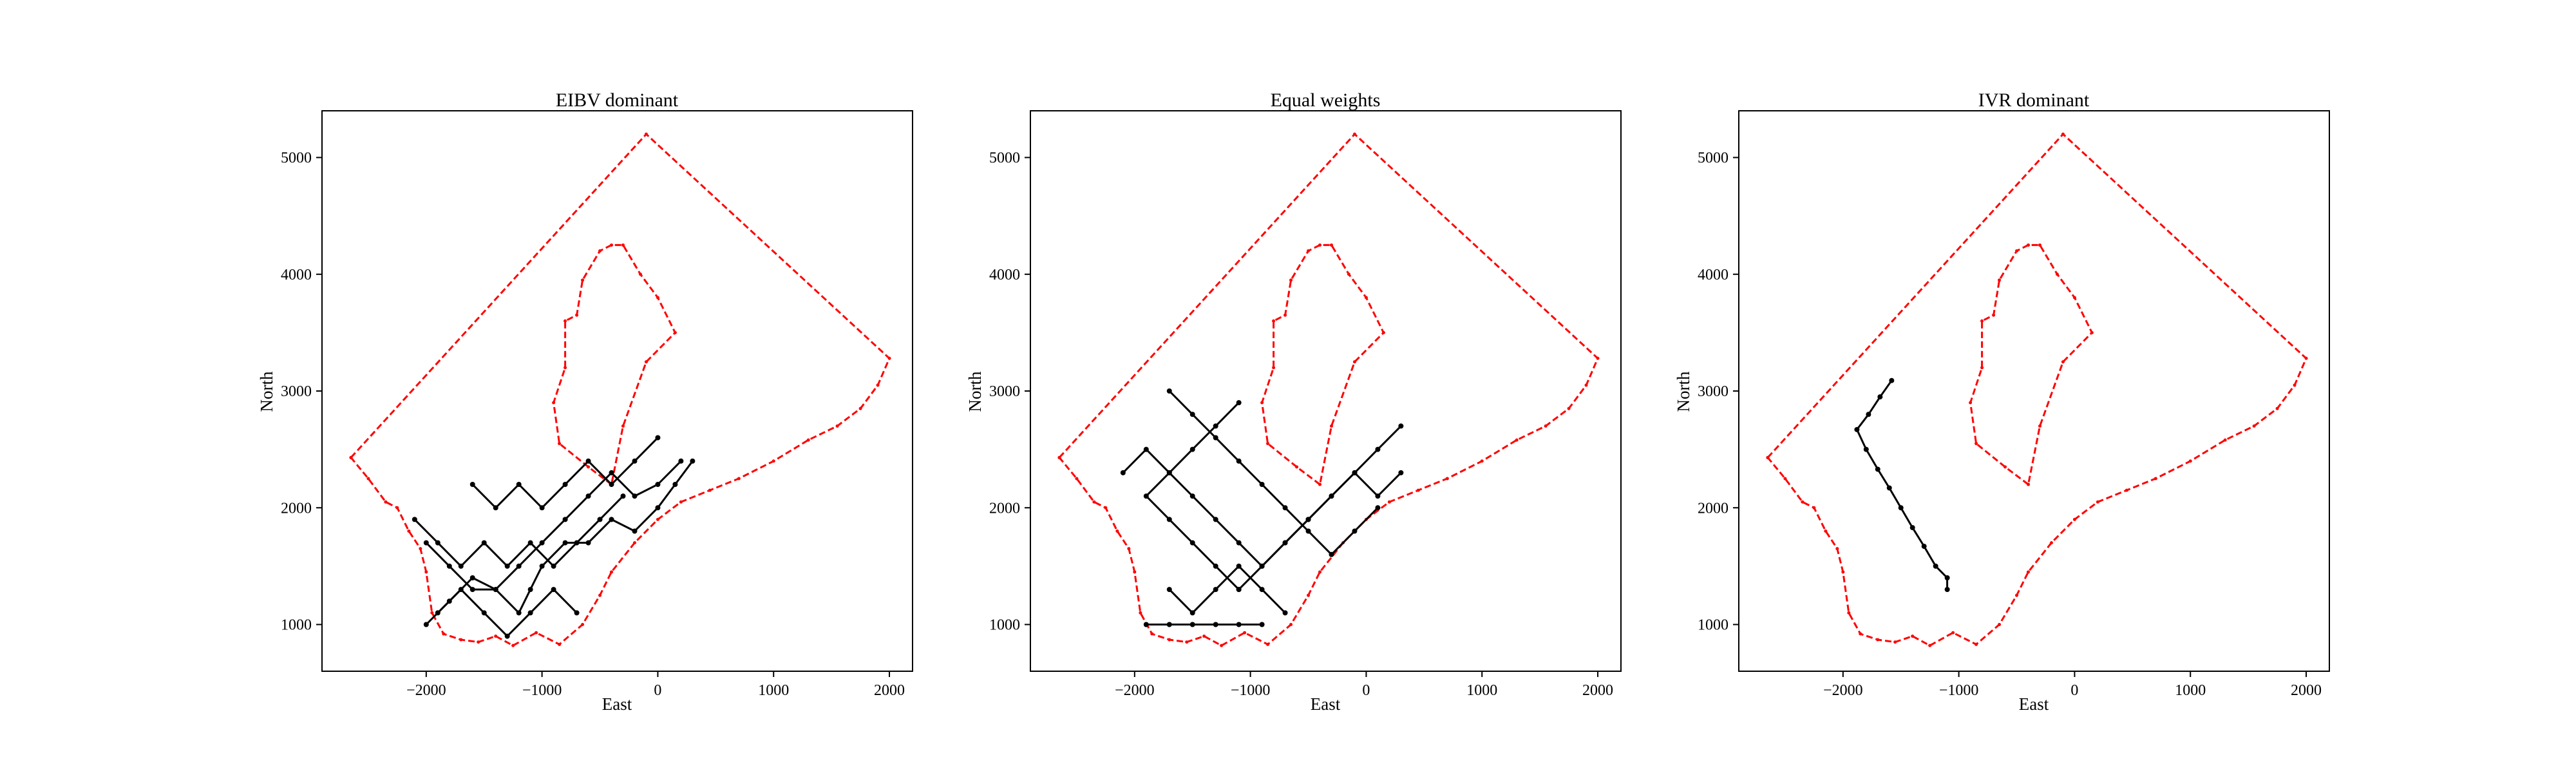 Image resolution: width=2576 pixels, height=773 pixels. What do you see at coordinates (1713, 391) in the screenshot?
I see `y-tick-label: 3000` at bounding box center [1713, 391].